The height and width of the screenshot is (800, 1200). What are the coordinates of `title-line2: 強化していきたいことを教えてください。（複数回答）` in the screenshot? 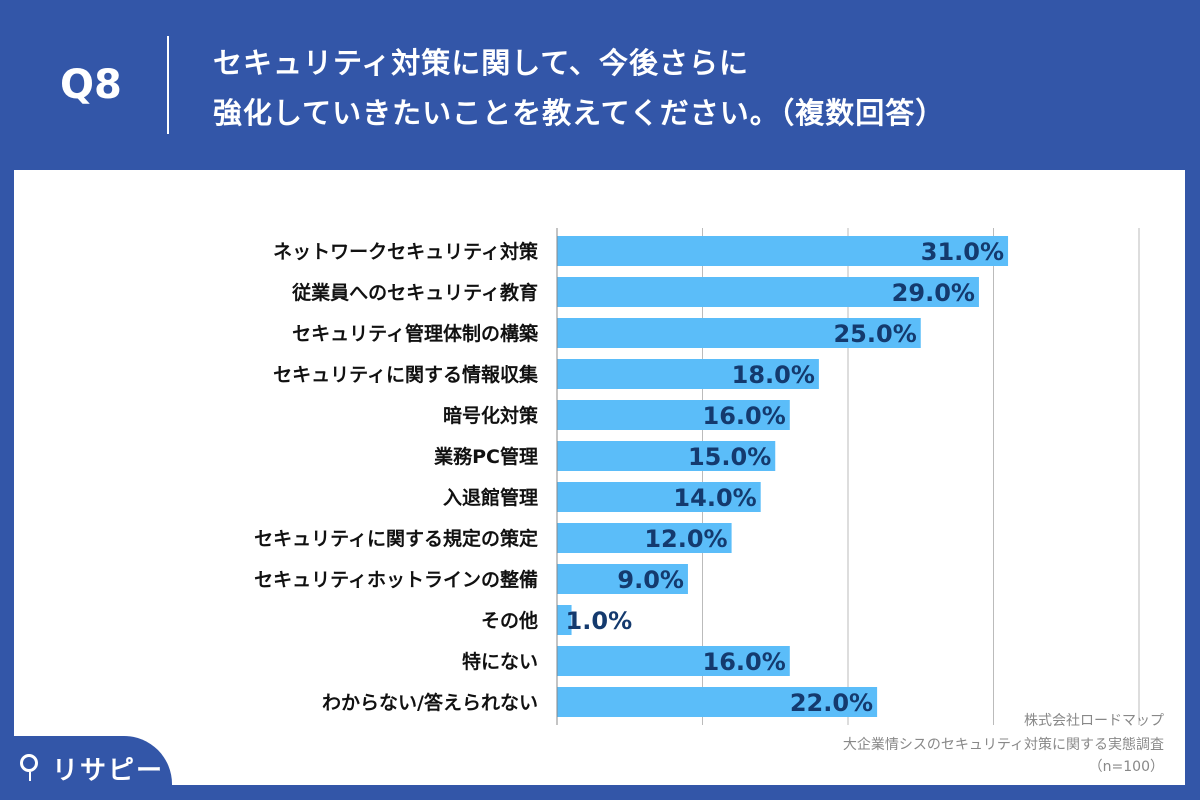 It's located at (579, 113).